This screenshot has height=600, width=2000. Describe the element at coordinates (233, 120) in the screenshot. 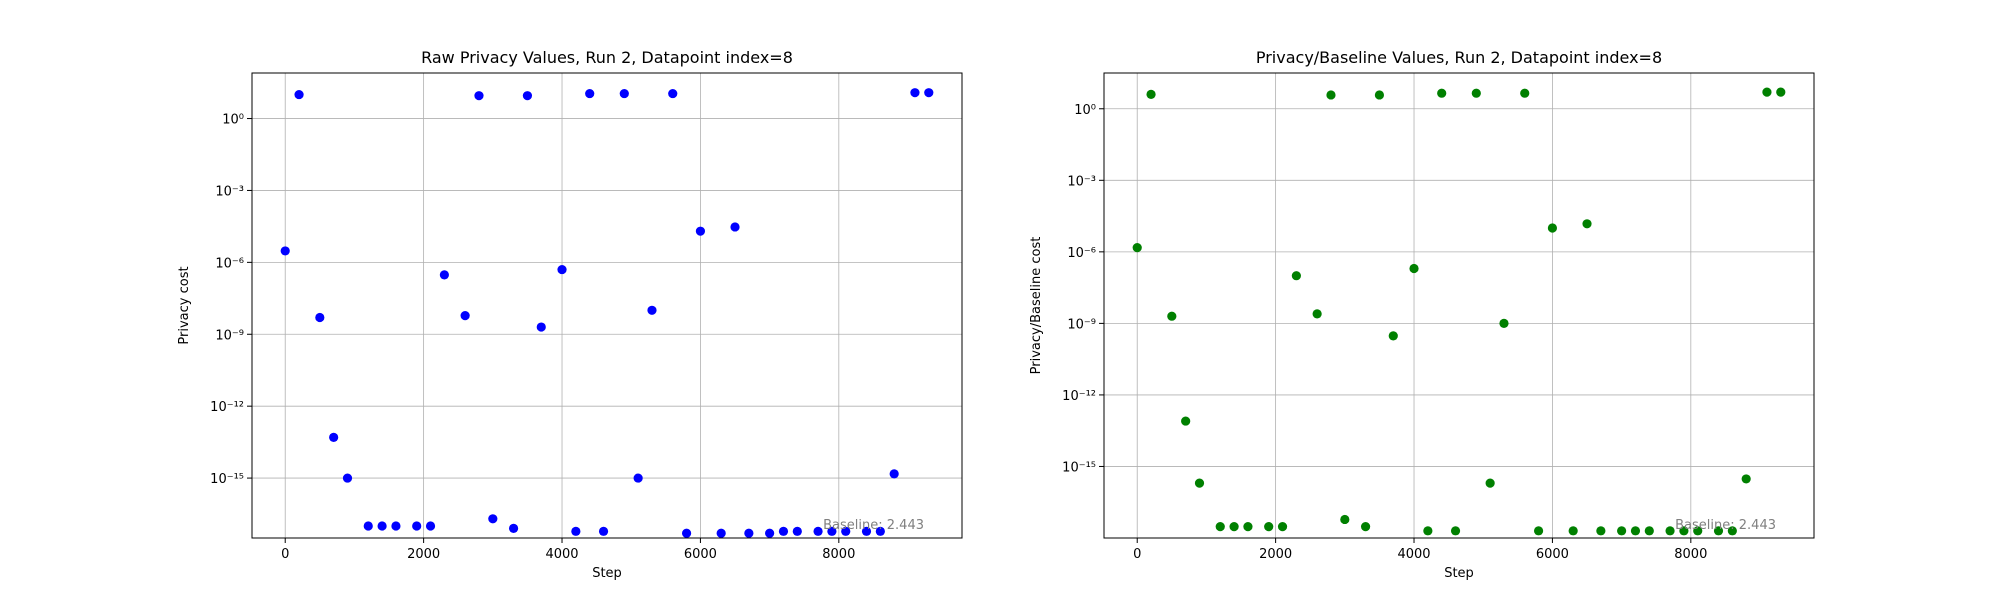

I see `chart-1-ytick-label: 10⁰` at that location.